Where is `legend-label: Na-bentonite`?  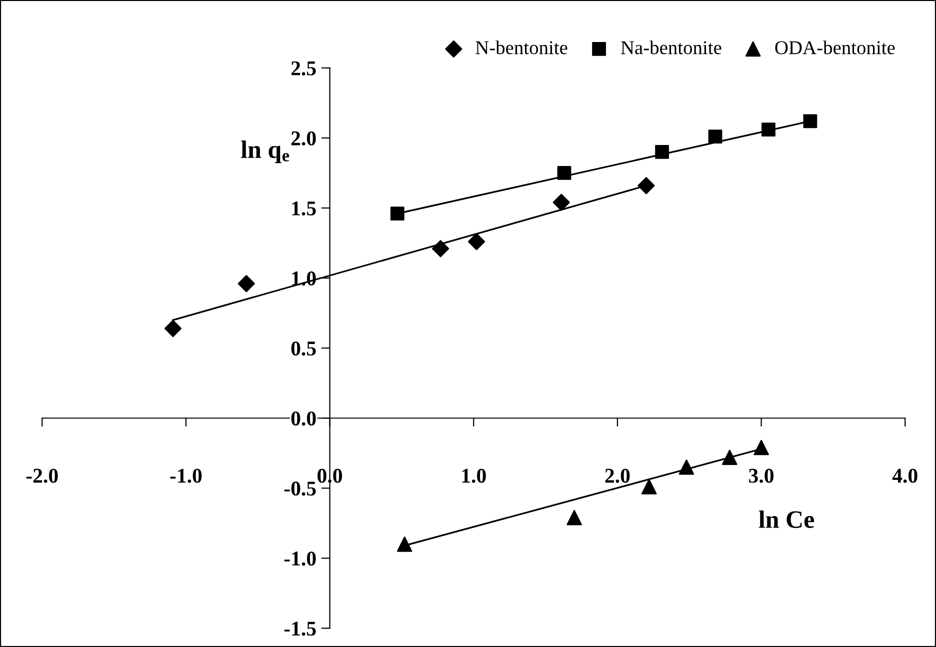
legend-label: Na-bentonite is located at coordinates (671, 47).